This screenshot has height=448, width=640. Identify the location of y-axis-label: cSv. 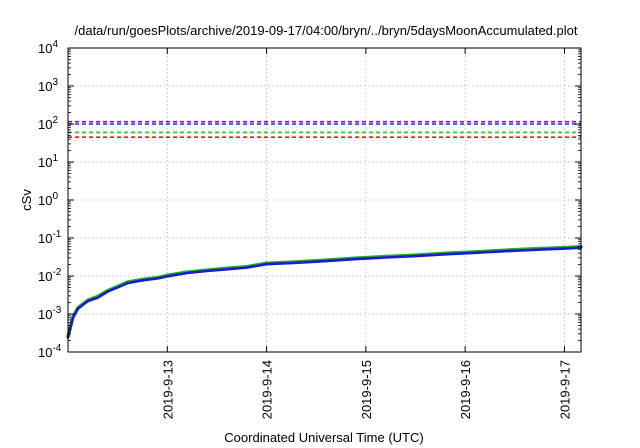
(26, 200).